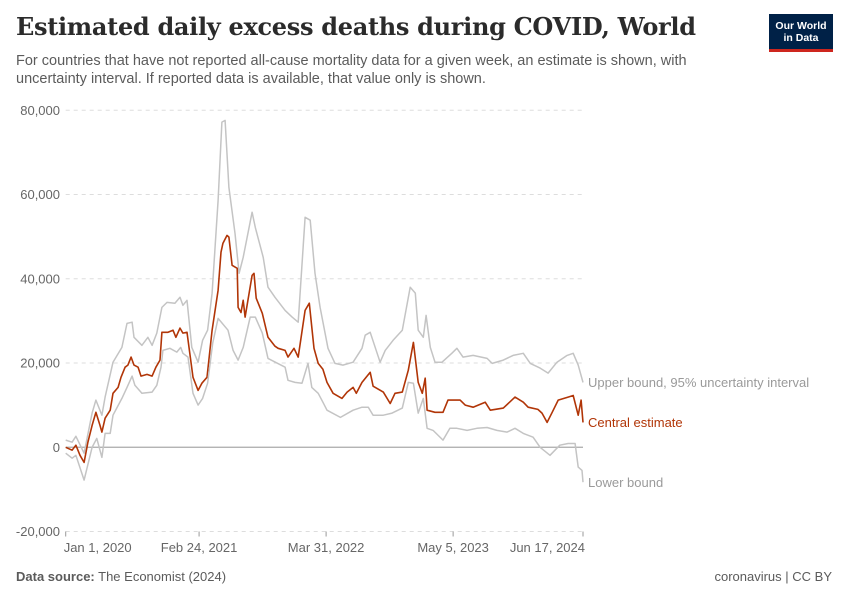 The image size is (850, 600). I want to click on data-source: Data source: The Economist (2024), so click(121, 576).